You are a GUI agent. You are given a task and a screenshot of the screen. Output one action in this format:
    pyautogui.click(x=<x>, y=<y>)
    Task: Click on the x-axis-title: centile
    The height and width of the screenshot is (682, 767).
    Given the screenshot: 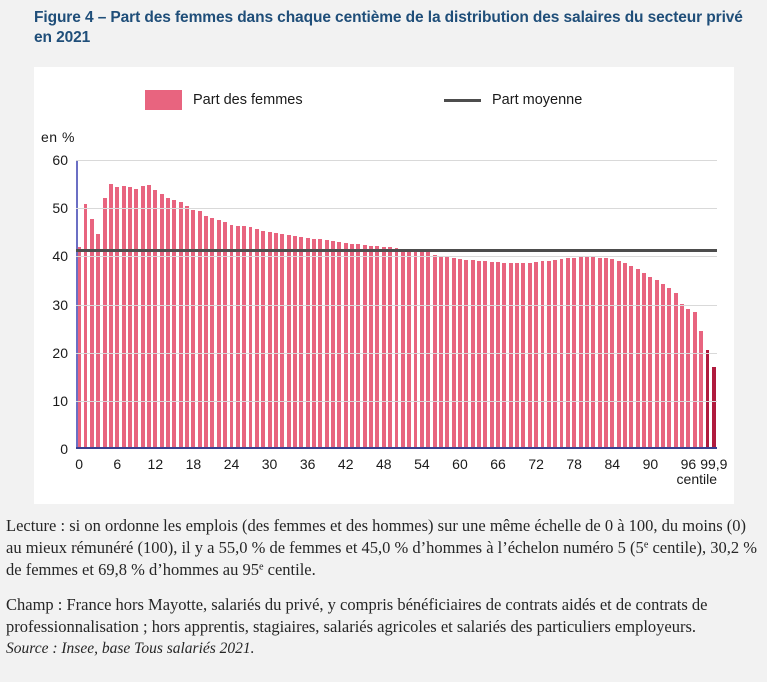 What is the action you would take?
    pyautogui.click(x=696, y=479)
    